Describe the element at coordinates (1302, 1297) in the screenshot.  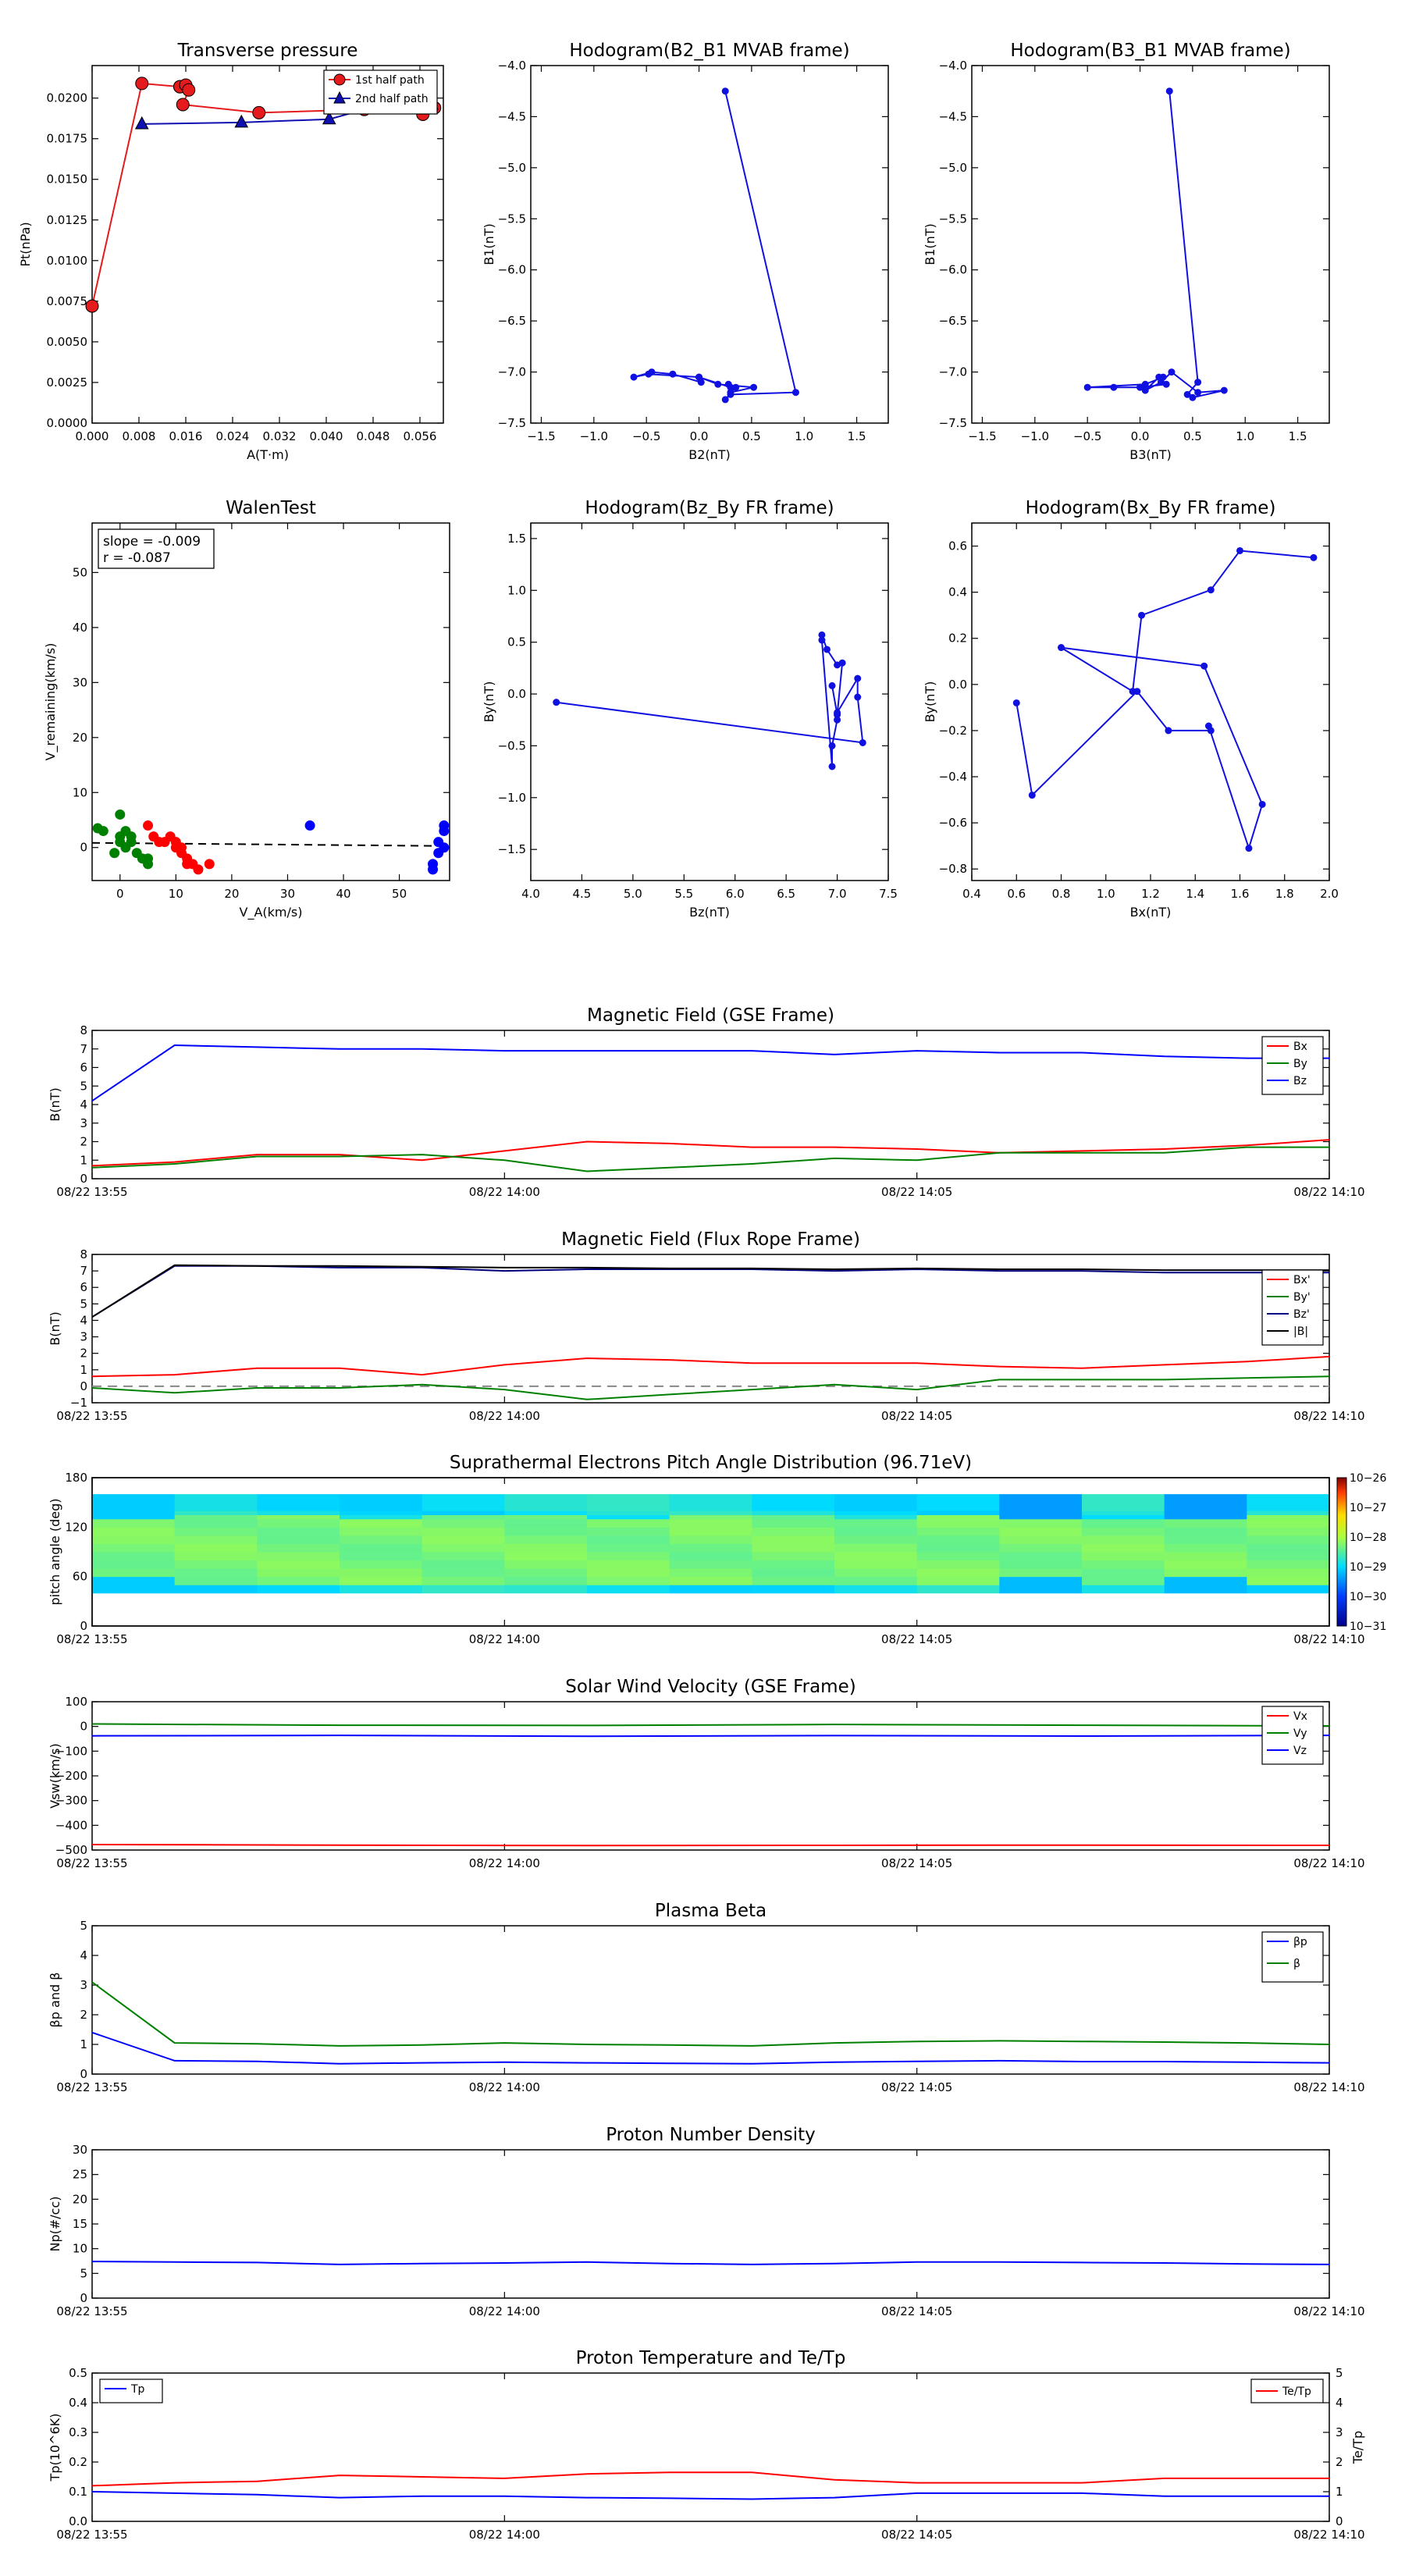
I see `legend-label: By'` at that location.